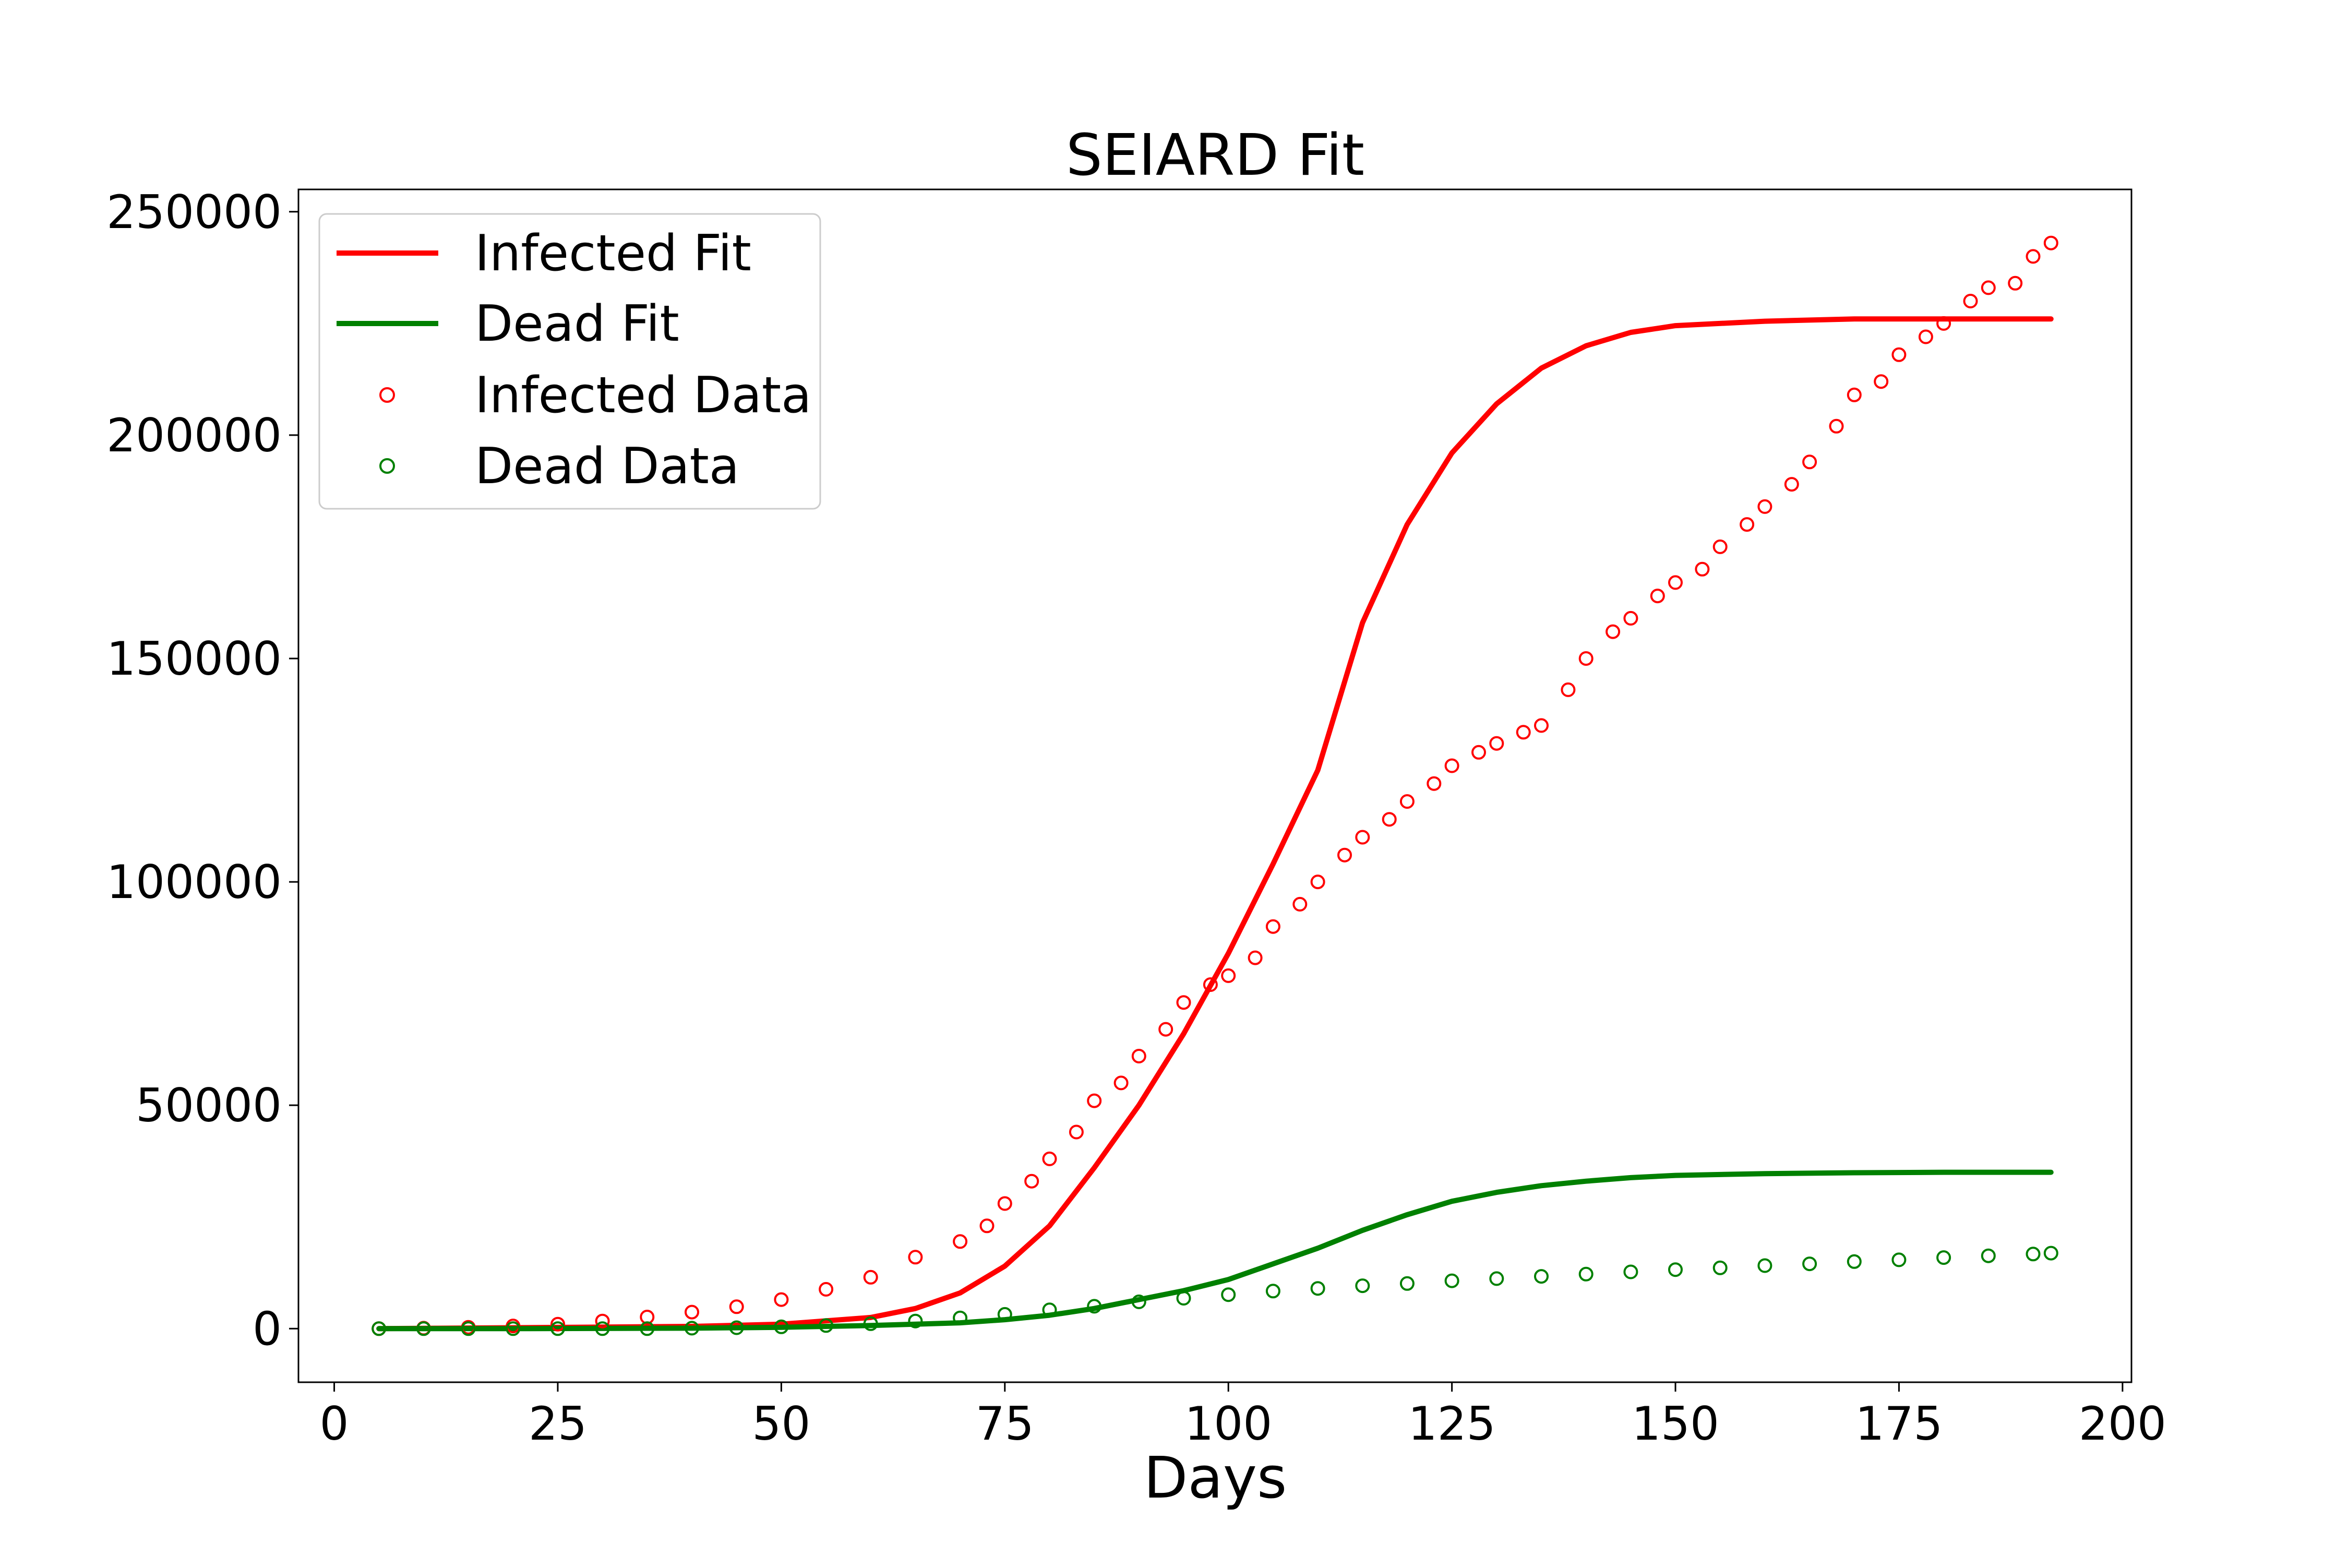 The height and width of the screenshot is (1568, 2348). What do you see at coordinates (1675, 1424) in the screenshot?
I see `x-tick-label: 150` at bounding box center [1675, 1424].